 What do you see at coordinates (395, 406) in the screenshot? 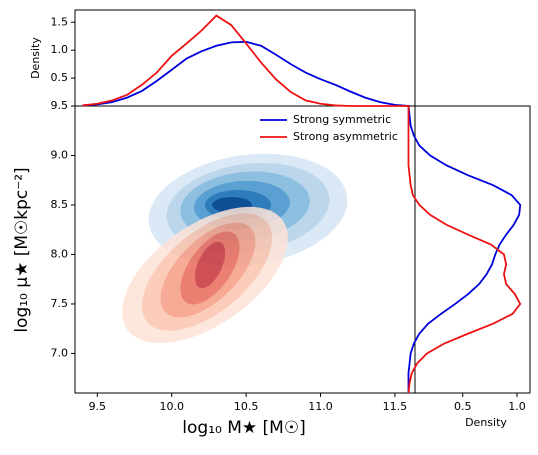
I see `x-tick-label: 11.5` at bounding box center [395, 406].